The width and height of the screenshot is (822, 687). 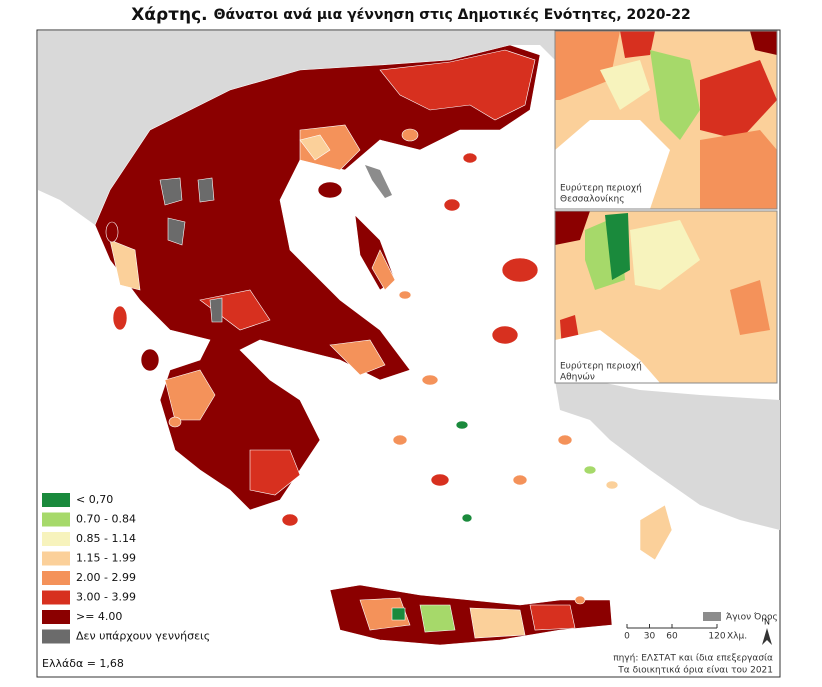 I want to click on source: πηγή: ΕΛΣΤΑΤ και ίδια επεξεργασία, so click(x=693, y=659).